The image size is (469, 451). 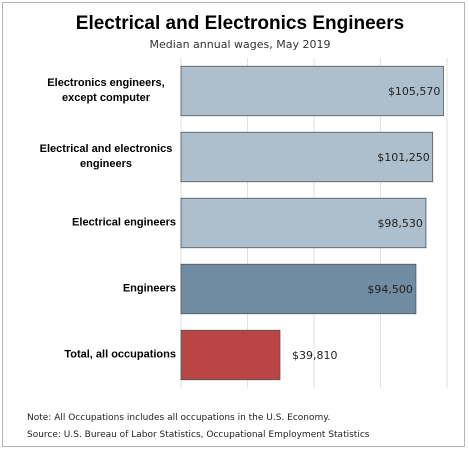 What do you see at coordinates (96, 289) in the screenshot?
I see `category-label: Engineers` at bounding box center [96, 289].